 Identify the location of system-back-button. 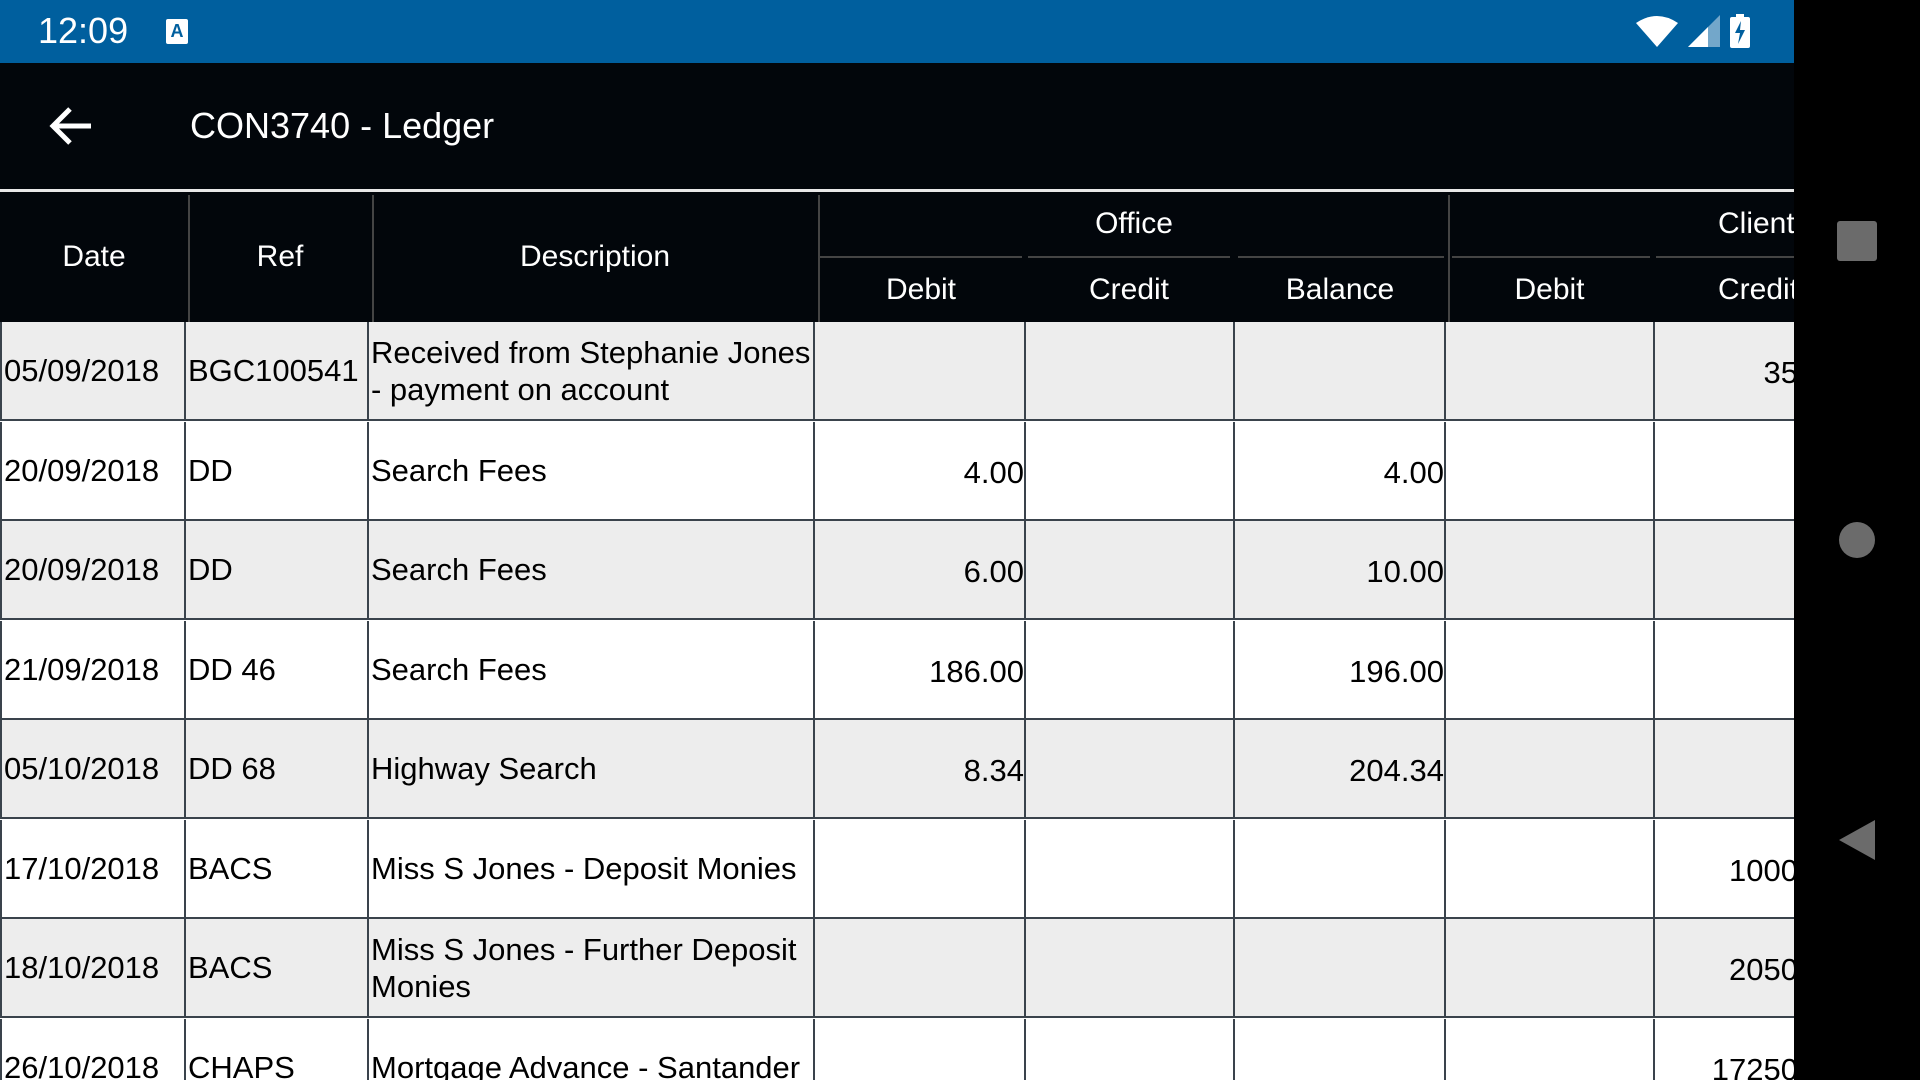
(1857, 842).